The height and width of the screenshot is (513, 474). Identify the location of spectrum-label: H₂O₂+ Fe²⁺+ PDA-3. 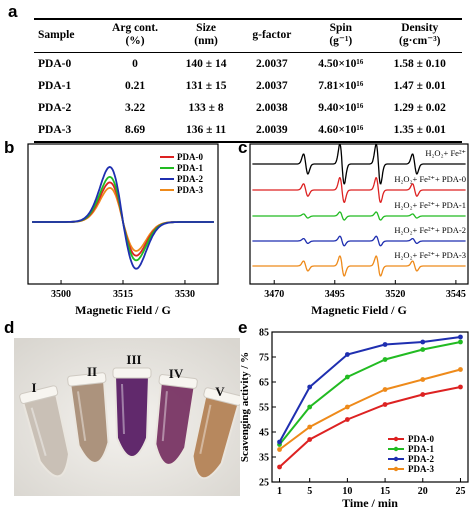
(430, 255).